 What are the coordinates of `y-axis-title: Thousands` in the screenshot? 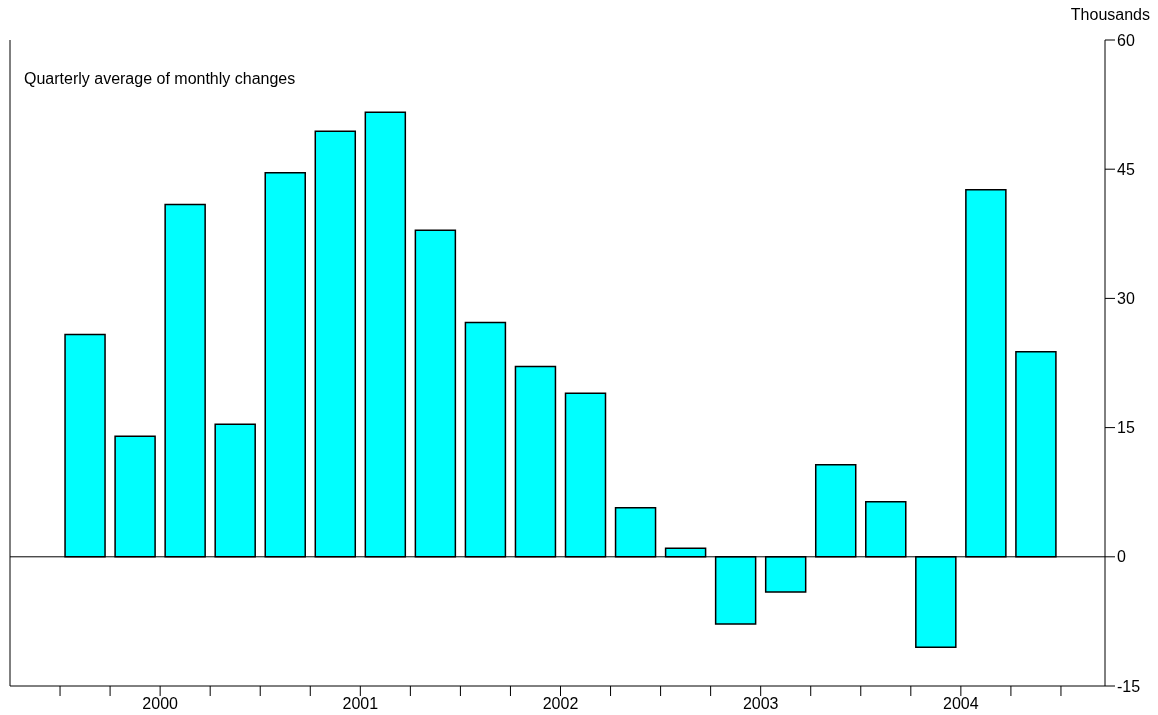 It's located at (1110, 15).